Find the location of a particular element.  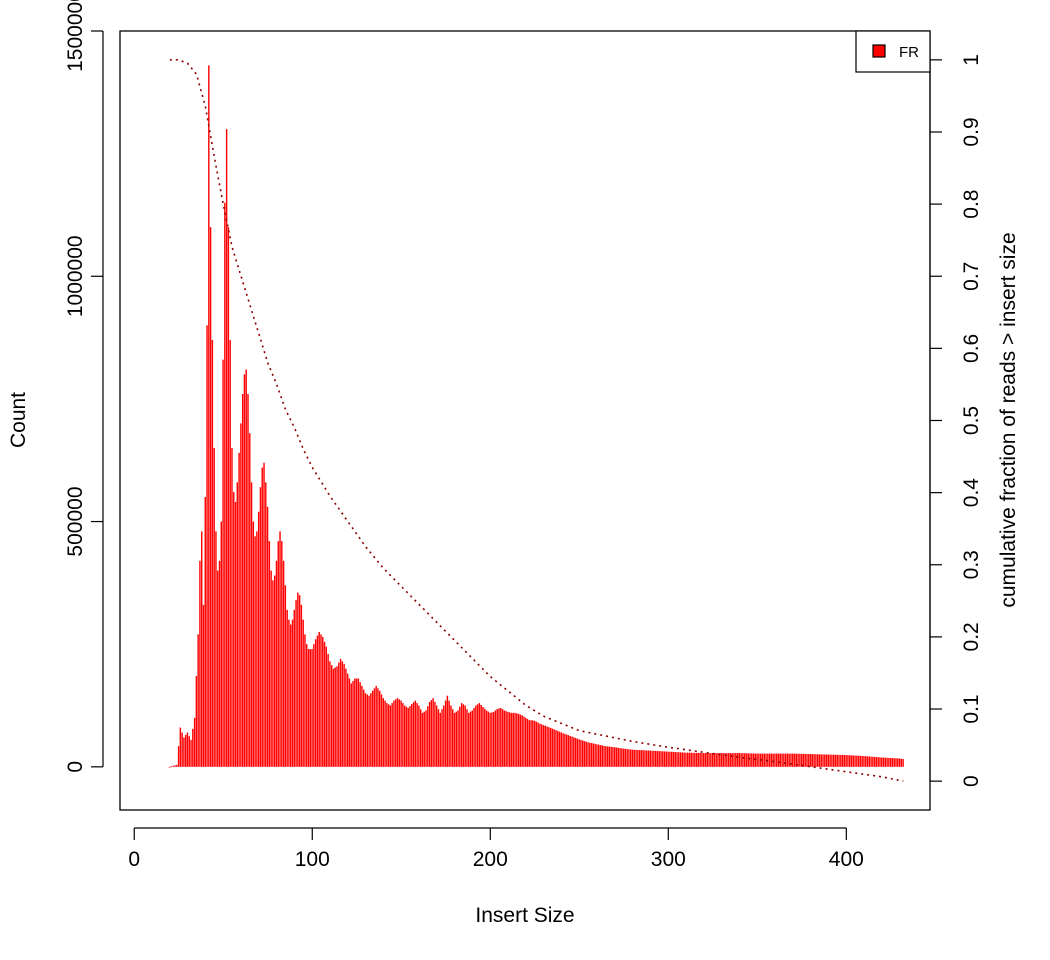

x-tick-label: 0 is located at coordinates (134, 859).